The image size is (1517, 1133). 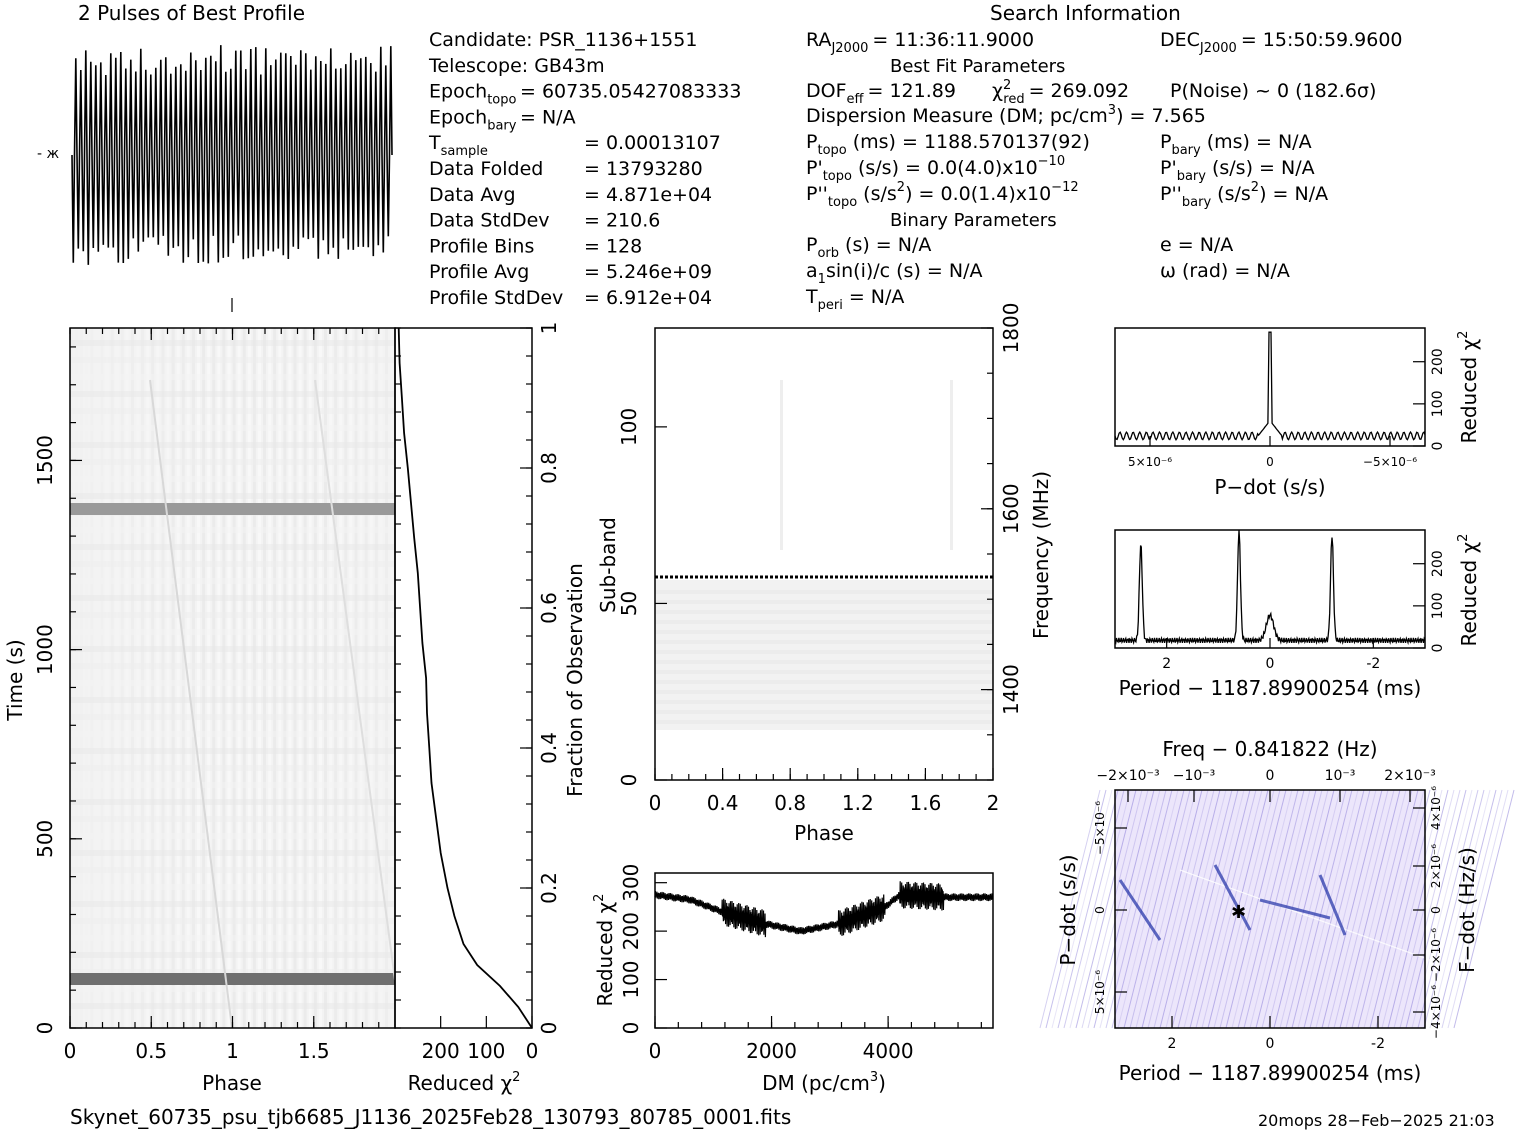 I want to click on info-row: Tsample = 0.00013107, so click(x=574, y=145).